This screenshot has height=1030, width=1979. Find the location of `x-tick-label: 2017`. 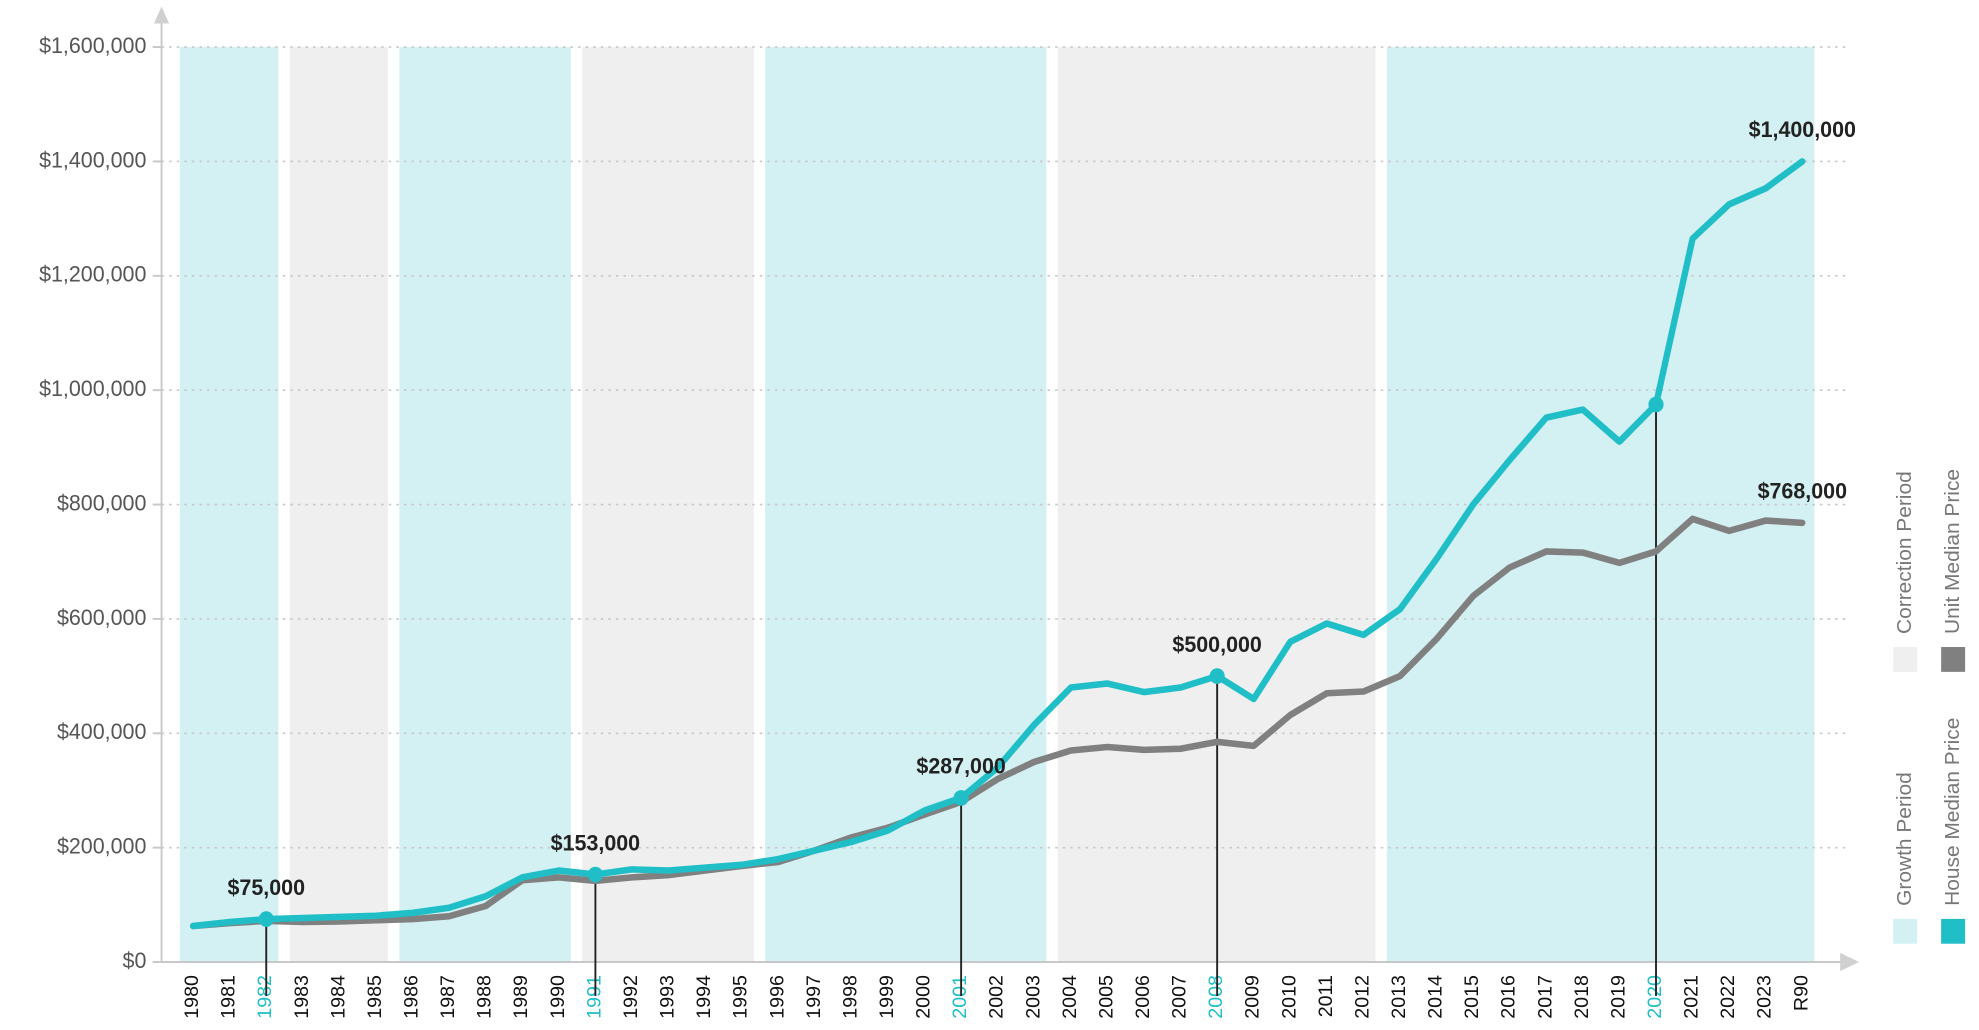

x-tick-label: 2017 is located at coordinates (1546, 997).